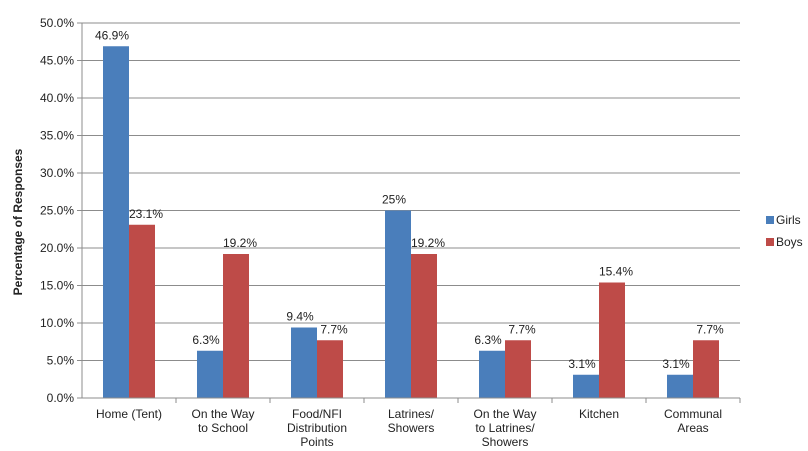  I want to click on x-category-label: On the Way to School, so click(223, 421).